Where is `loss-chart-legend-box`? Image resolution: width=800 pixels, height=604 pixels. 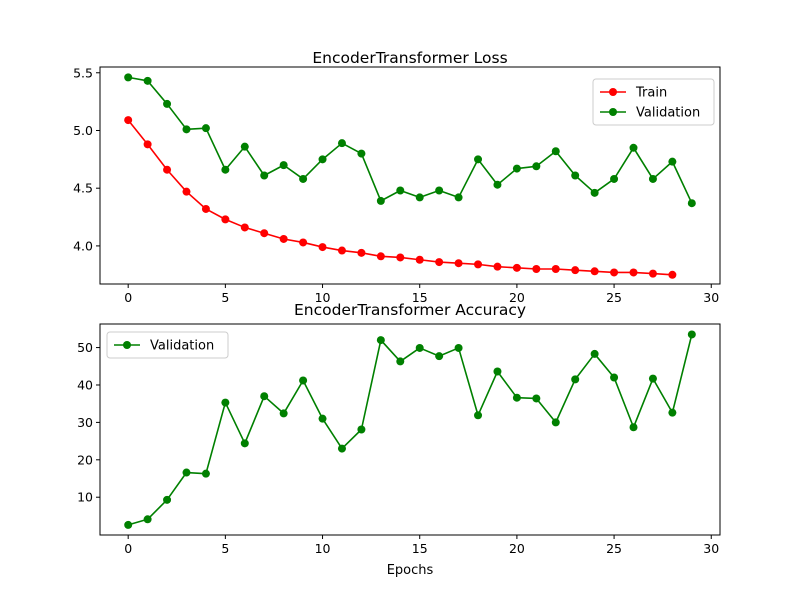
loss-chart-legend-box is located at coordinates (653, 102).